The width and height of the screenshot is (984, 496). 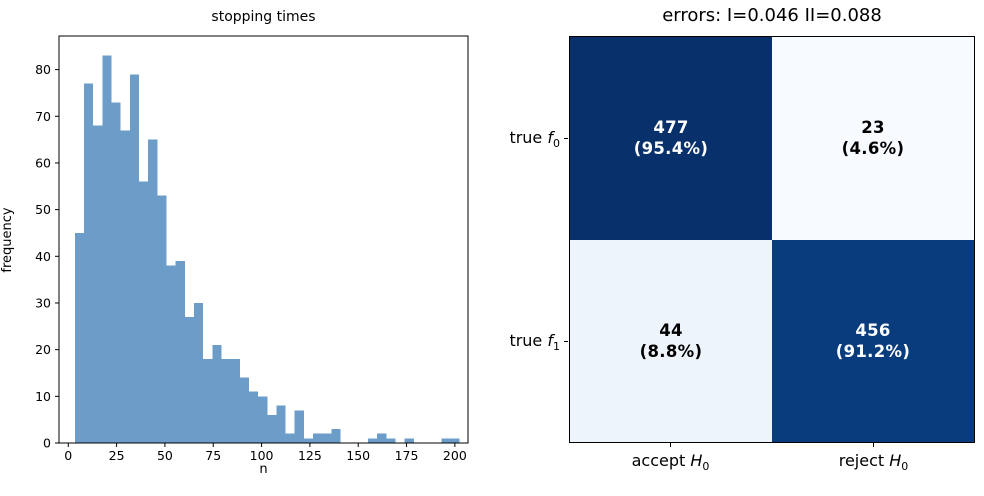 What do you see at coordinates (455, 455) in the screenshot?
I see `x-tick-label: 200` at bounding box center [455, 455].